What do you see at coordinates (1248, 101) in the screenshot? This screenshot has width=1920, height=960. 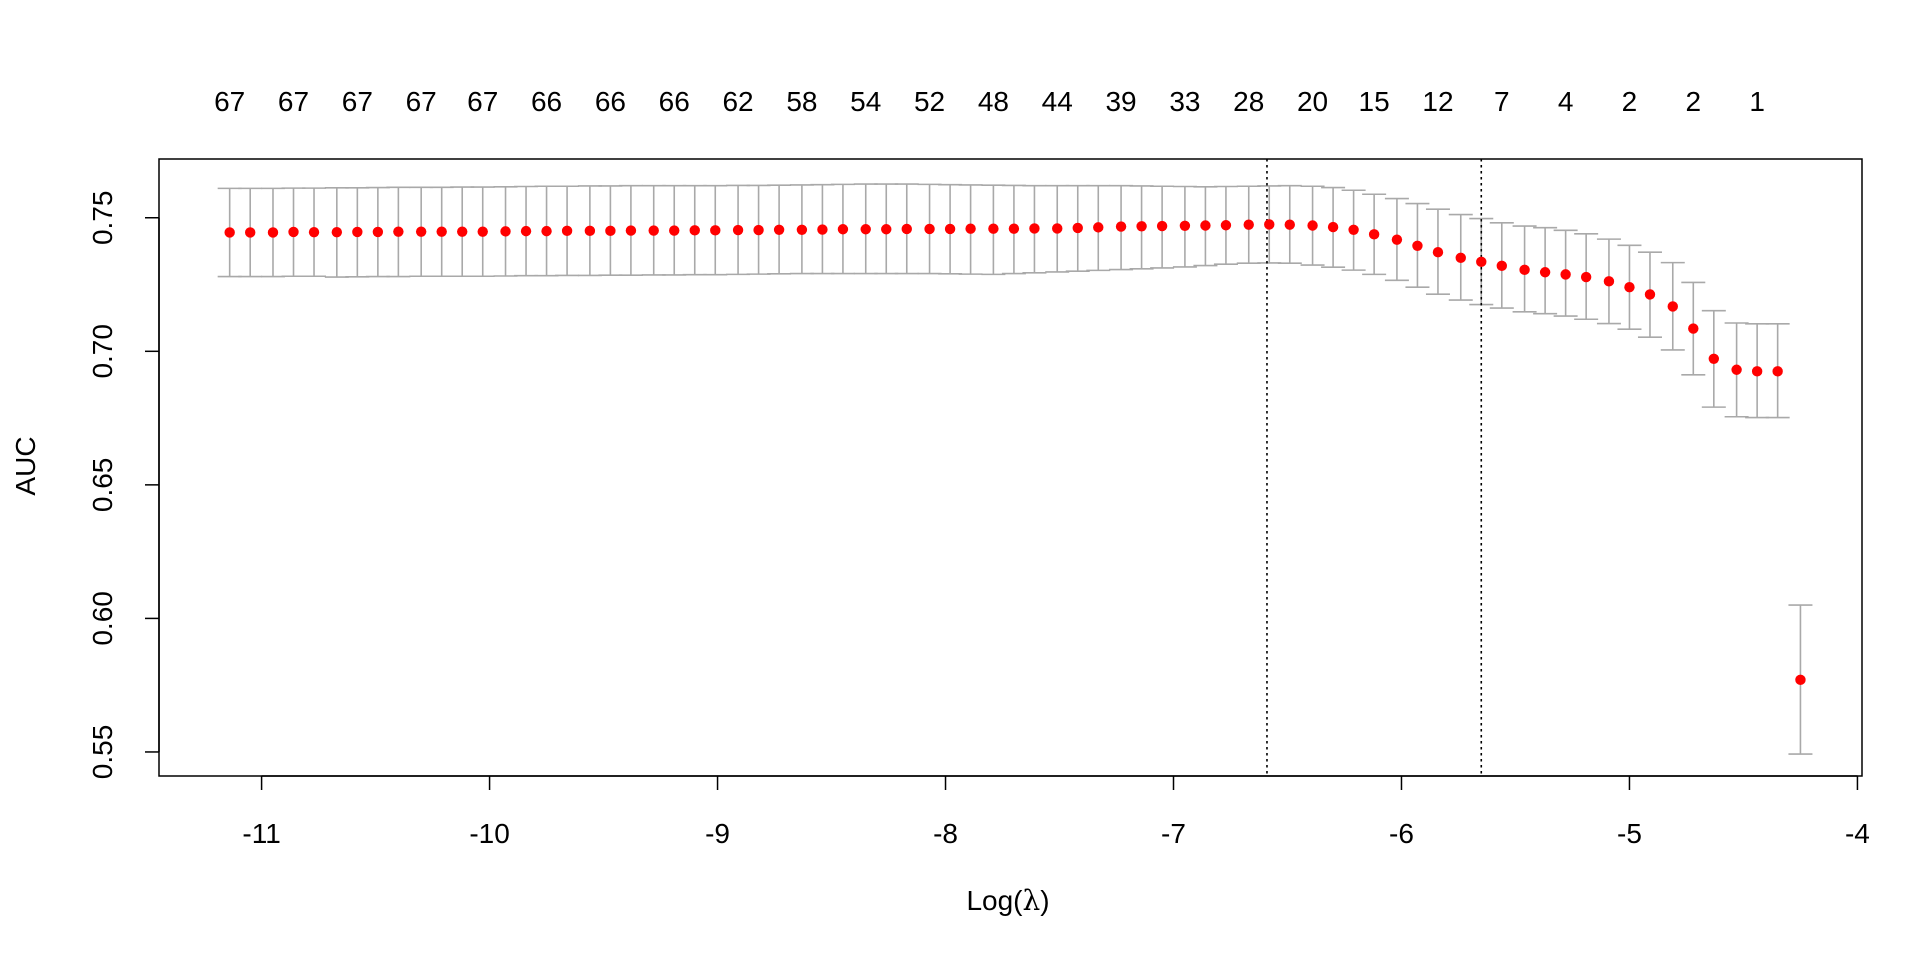 I see `top-axis-label: 28` at bounding box center [1248, 101].